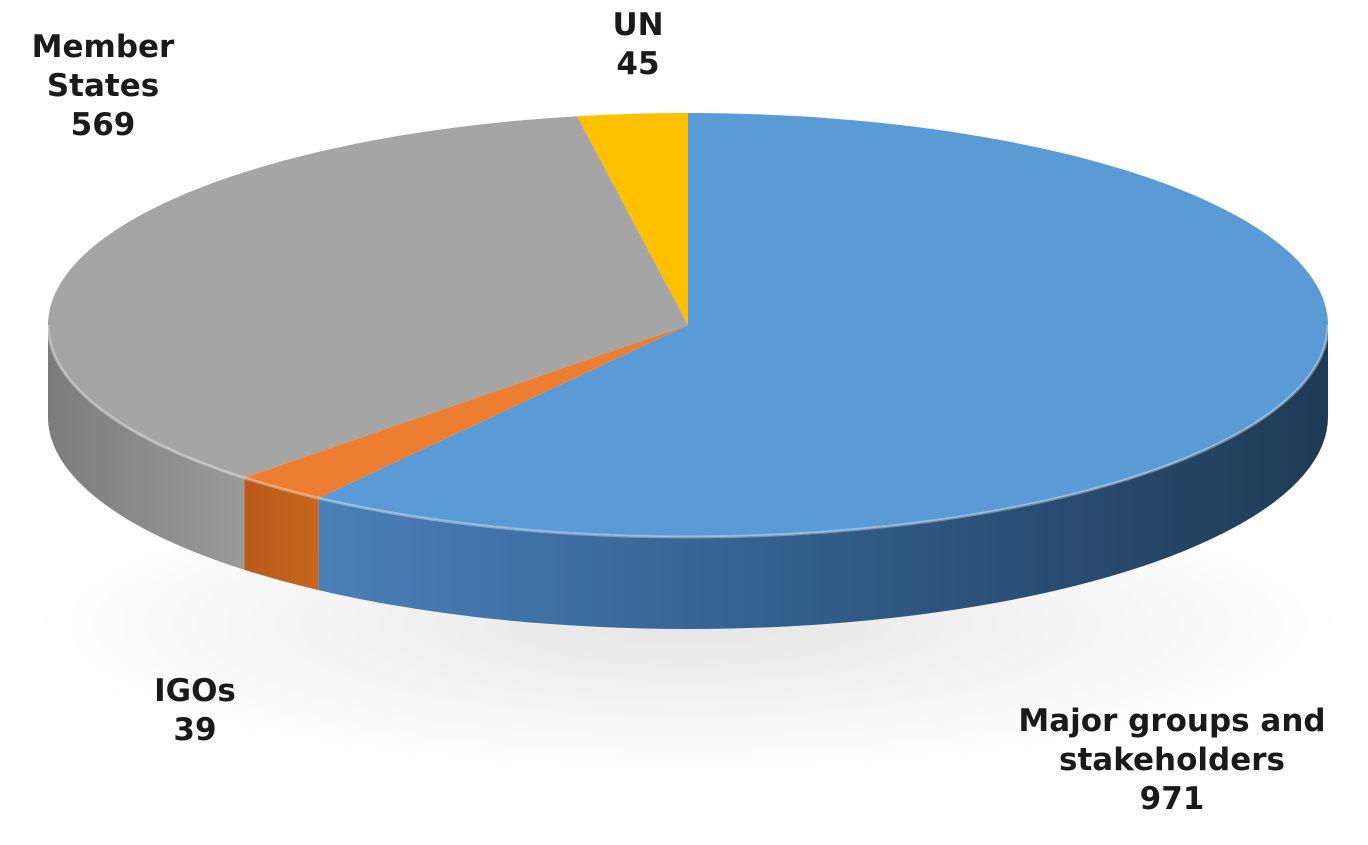  Describe the element at coordinates (103, 125) in the screenshot. I see `label-member-states-value: 569` at that location.